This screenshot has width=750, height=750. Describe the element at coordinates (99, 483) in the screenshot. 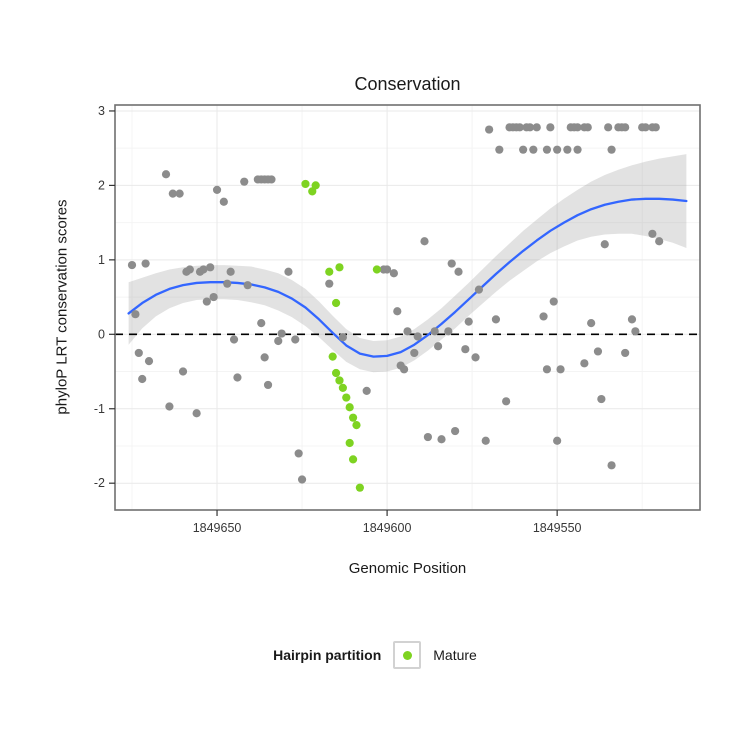

I see `y-tick-label: -2` at that location.